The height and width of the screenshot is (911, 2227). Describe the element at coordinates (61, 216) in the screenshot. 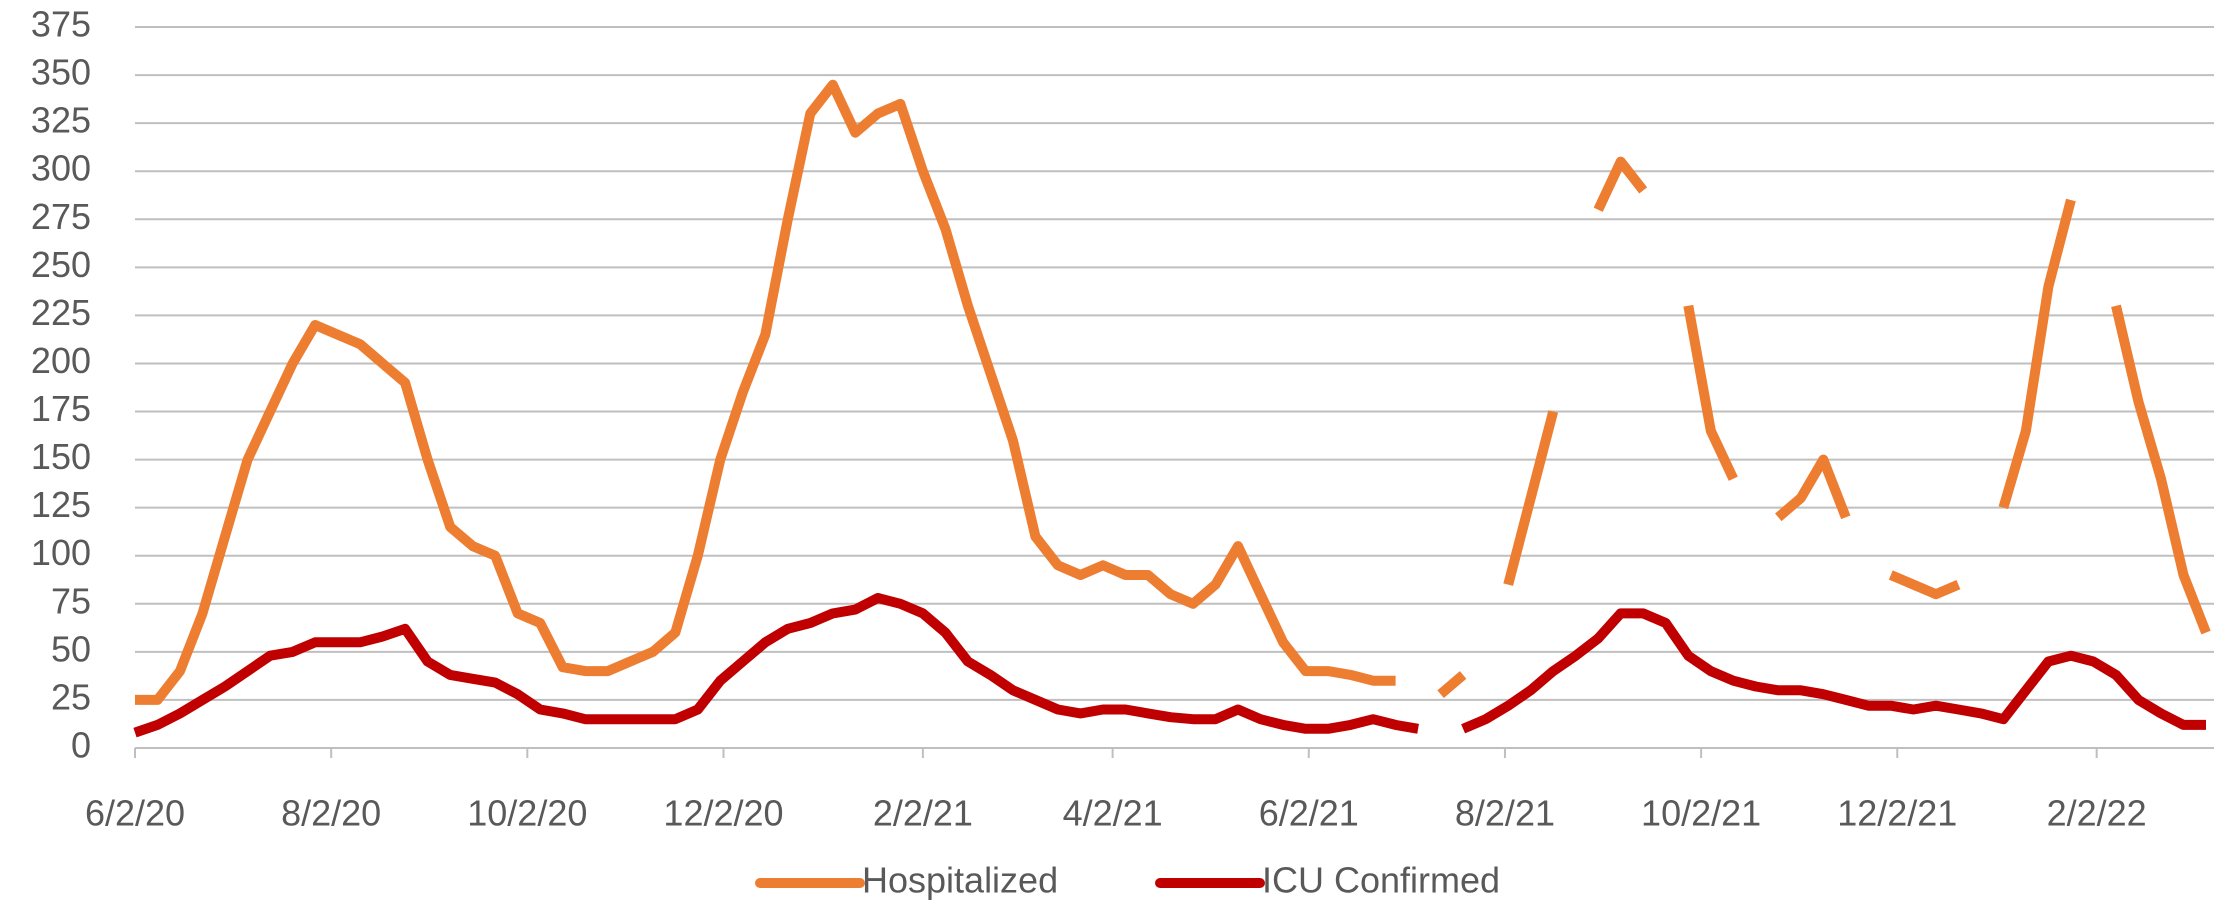

I see `y-tick-label: 275` at that location.